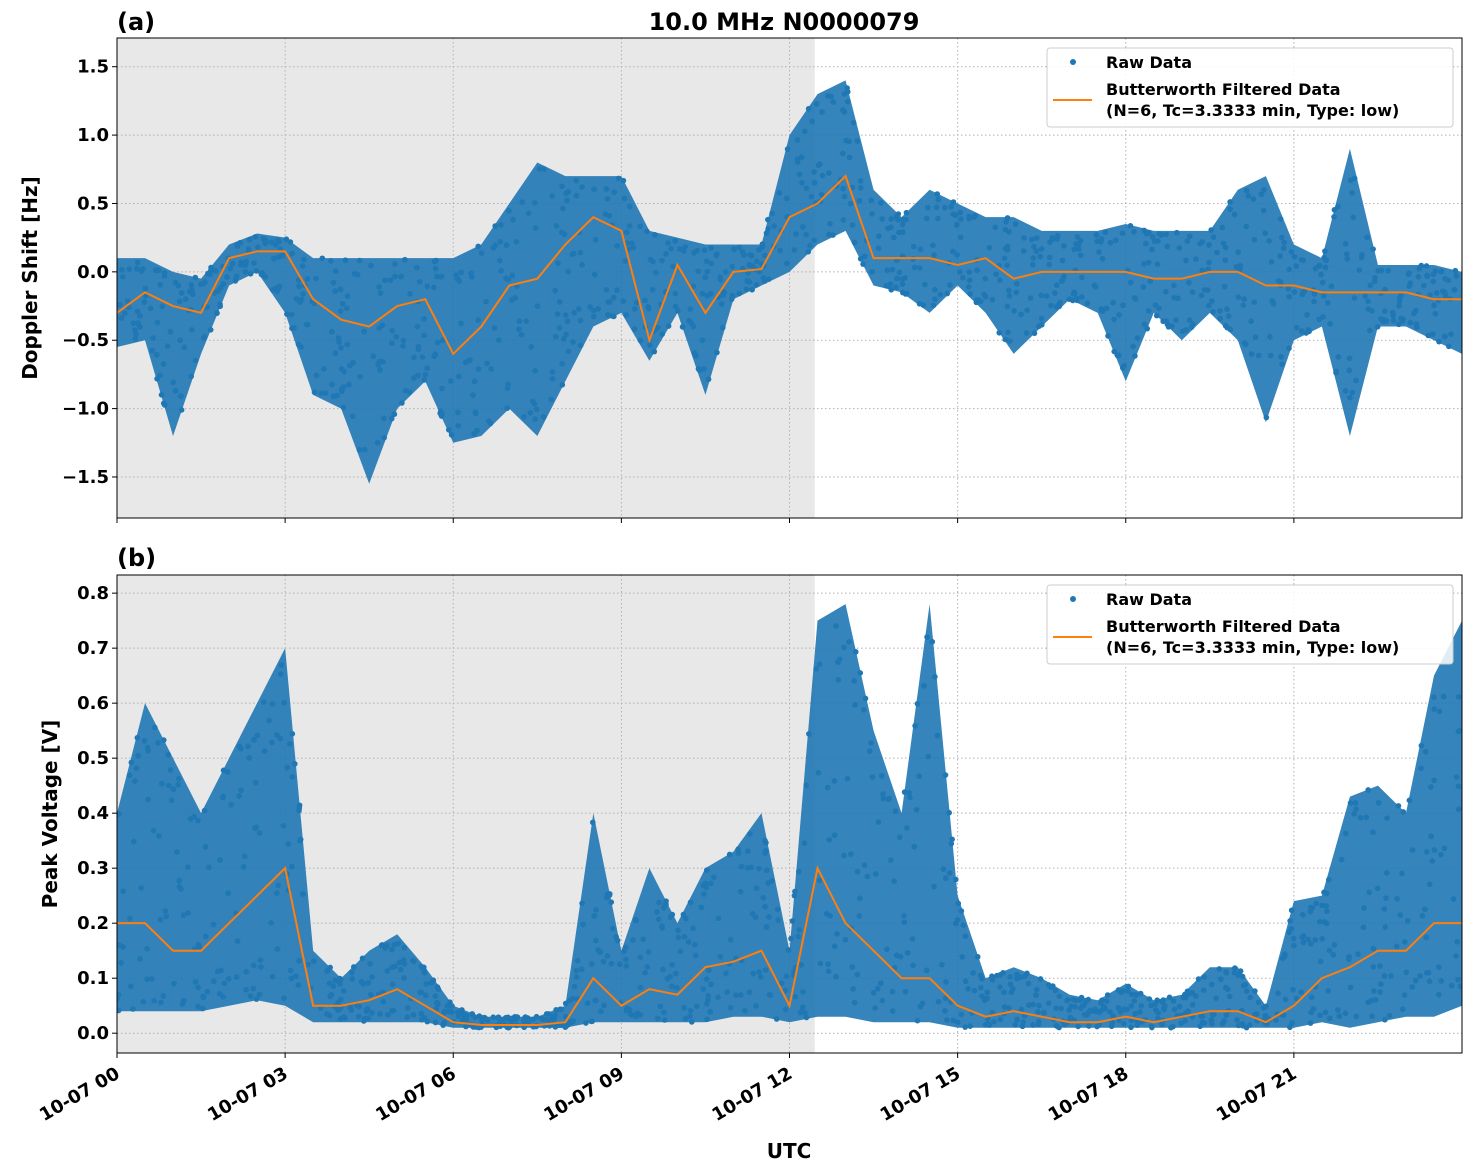 Image resolution: width=1471 pixels, height=1176 pixels. What do you see at coordinates (583, 1094) in the screenshot?
I see `x-tick-label: 10-07 09` at bounding box center [583, 1094].